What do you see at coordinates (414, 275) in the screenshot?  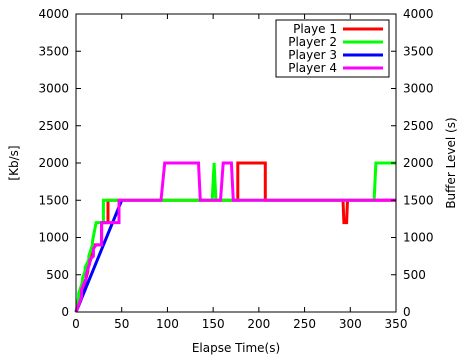 I see `y2-tick-label: 500` at bounding box center [414, 275].